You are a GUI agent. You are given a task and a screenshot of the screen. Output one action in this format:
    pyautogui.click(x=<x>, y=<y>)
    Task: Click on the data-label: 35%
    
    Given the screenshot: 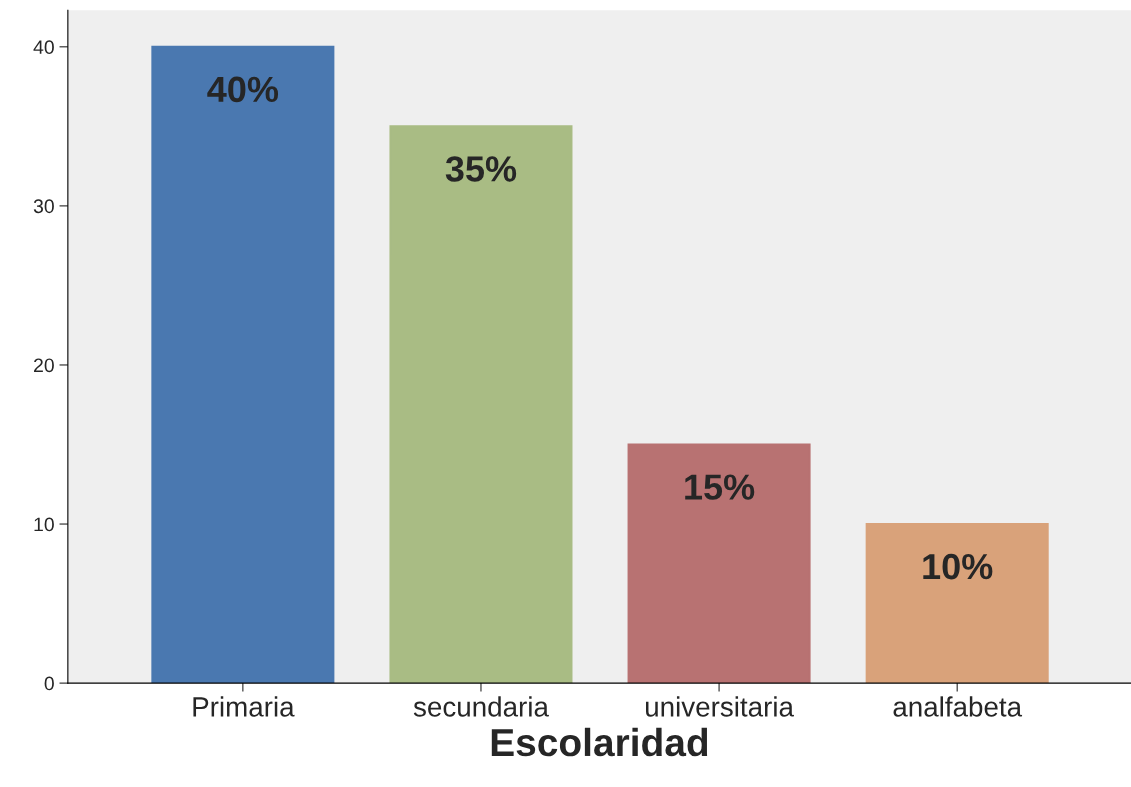 What is the action you would take?
    pyautogui.click(x=481, y=169)
    